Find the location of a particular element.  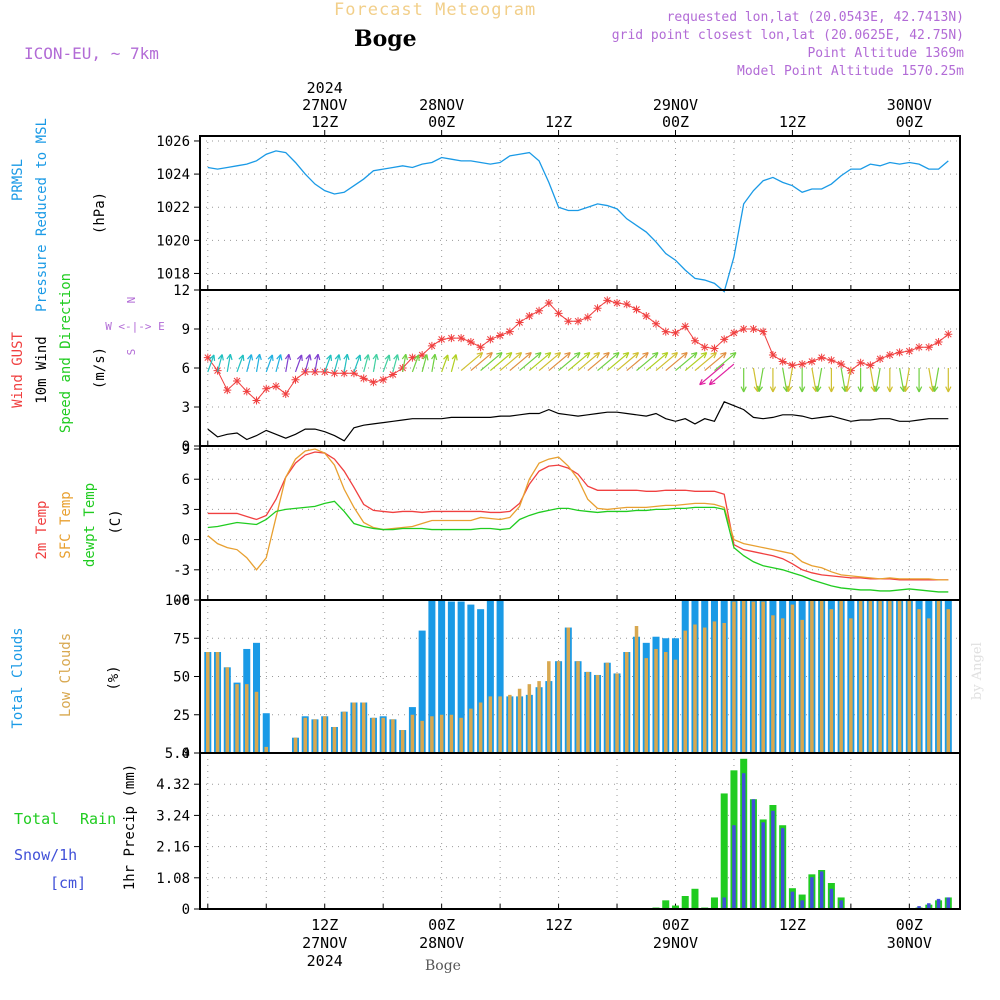

bottom-time-label: 12Z is located at coordinates (792, 925).